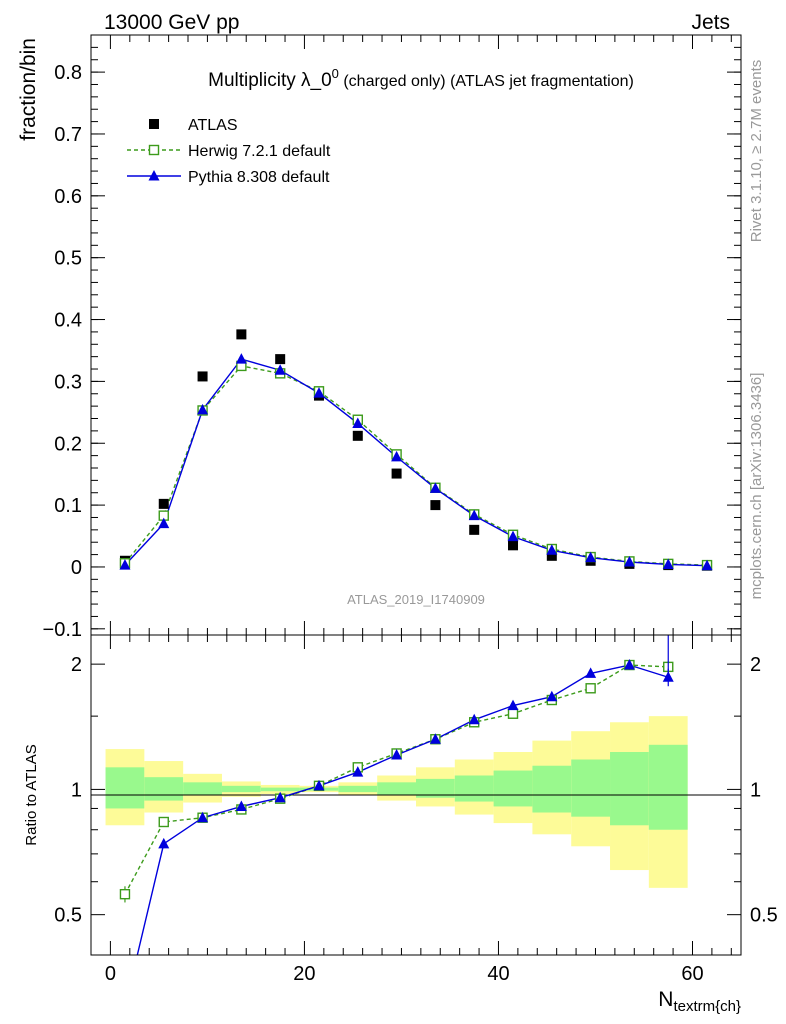 This screenshot has height=1024, width=786. I want to click on main-y-axis-label: fraction/bin, so click(28, 89).